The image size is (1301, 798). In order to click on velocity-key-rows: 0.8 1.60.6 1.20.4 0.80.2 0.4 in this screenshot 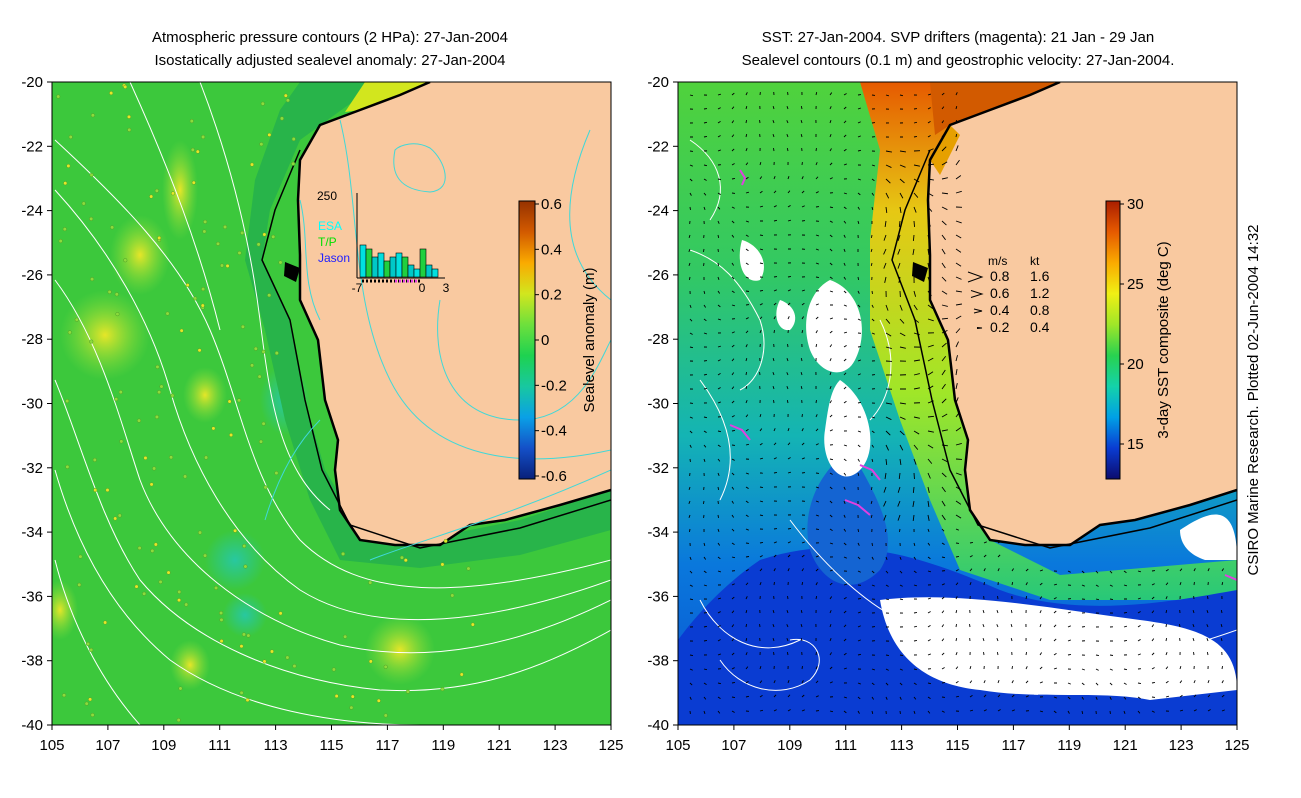, I will do `click(1008, 301)`.